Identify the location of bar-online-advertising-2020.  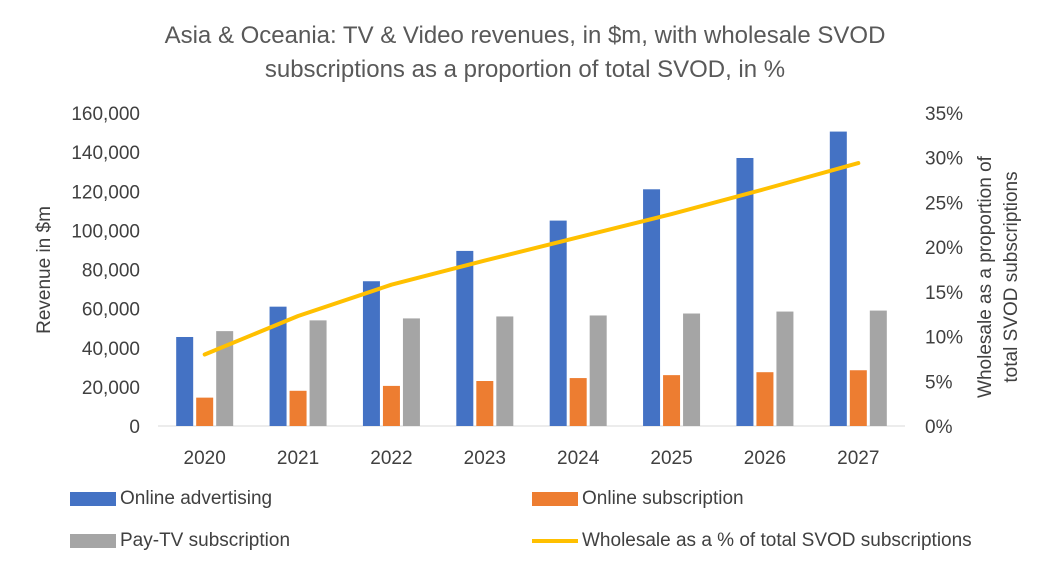
(185, 381).